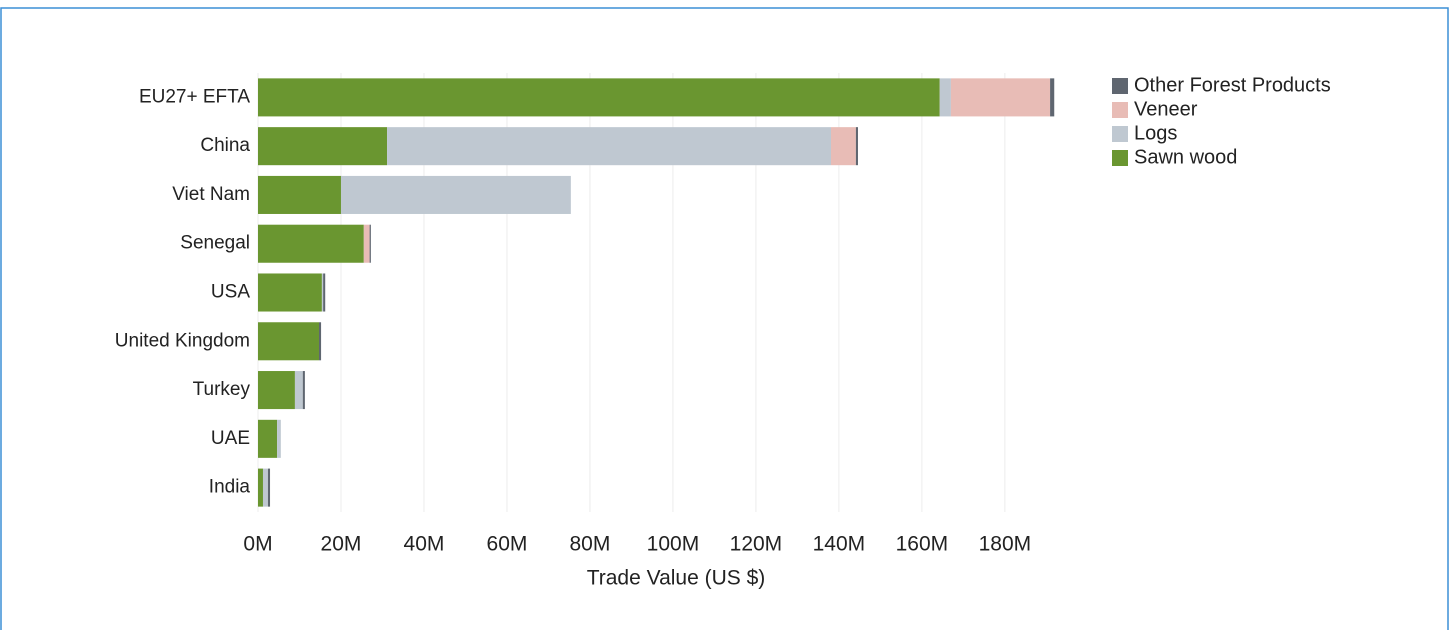 This screenshot has width=1450, height=635. I want to click on y-tick-label: EU27+ EFTA, so click(194, 96).